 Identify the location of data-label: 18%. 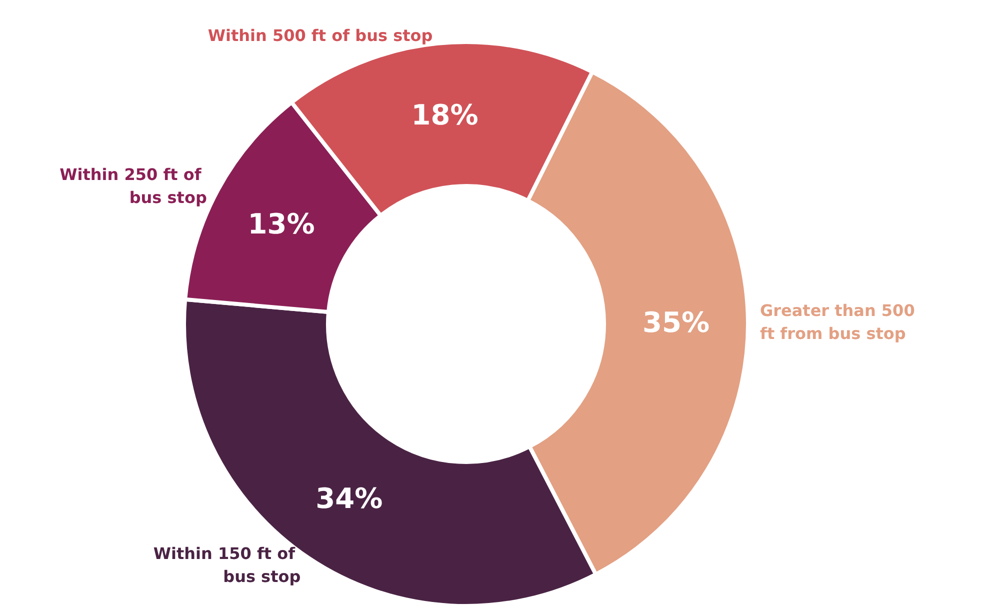
(444, 115).